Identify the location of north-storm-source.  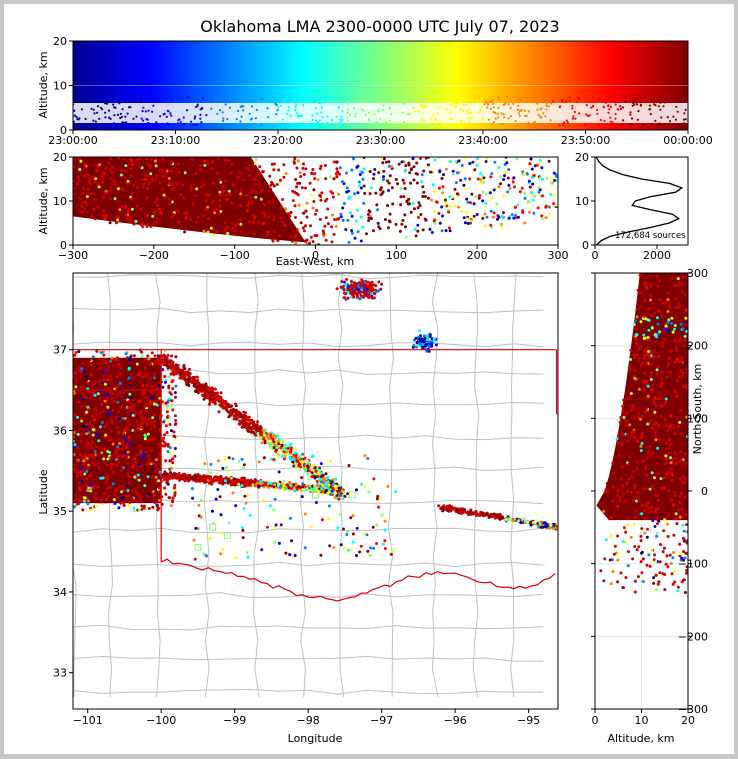
(348, 292).